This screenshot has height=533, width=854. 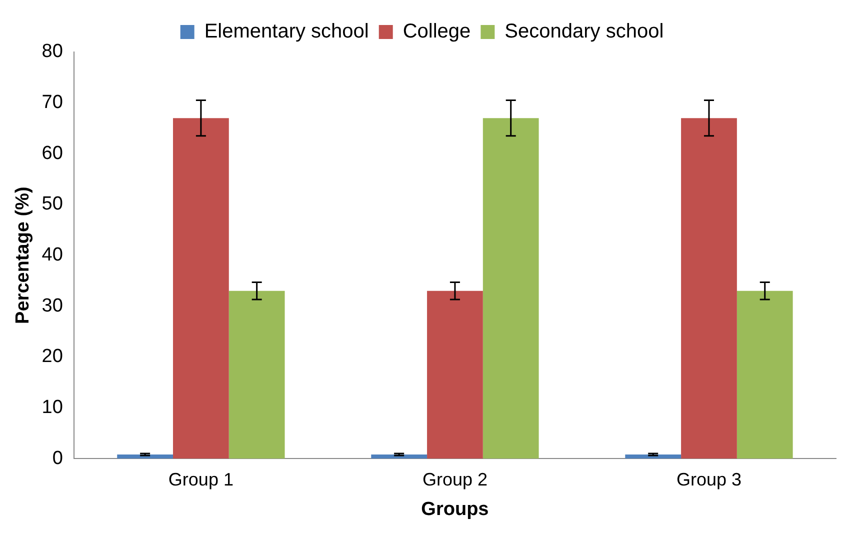 I want to click on y-tick-label: 50, so click(x=52, y=204).